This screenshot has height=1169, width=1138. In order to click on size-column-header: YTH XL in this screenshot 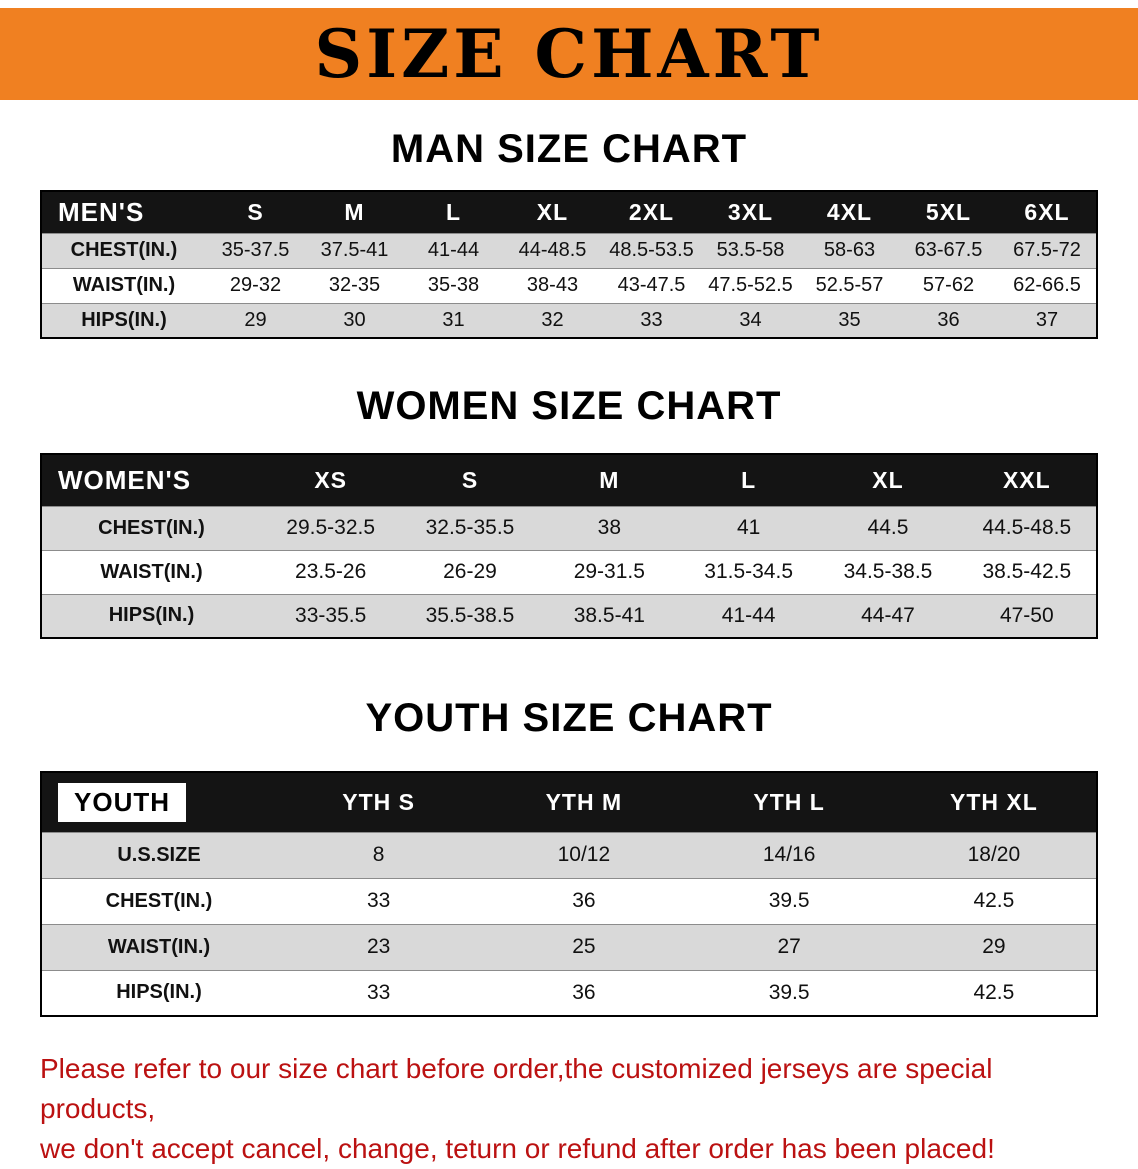, I will do `click(993, 801)`.